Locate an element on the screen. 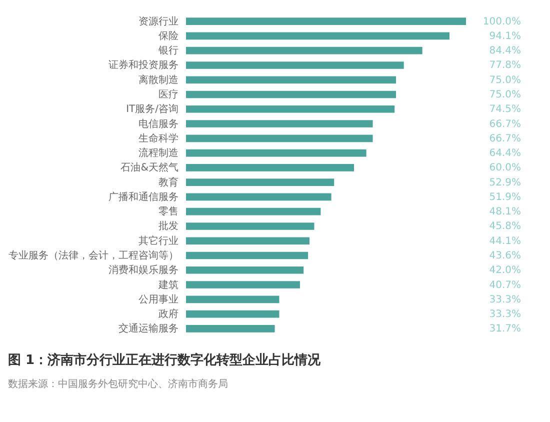 The image size is (550, 422). y-tick-label: 政府 is located at coordinates (168, 314).